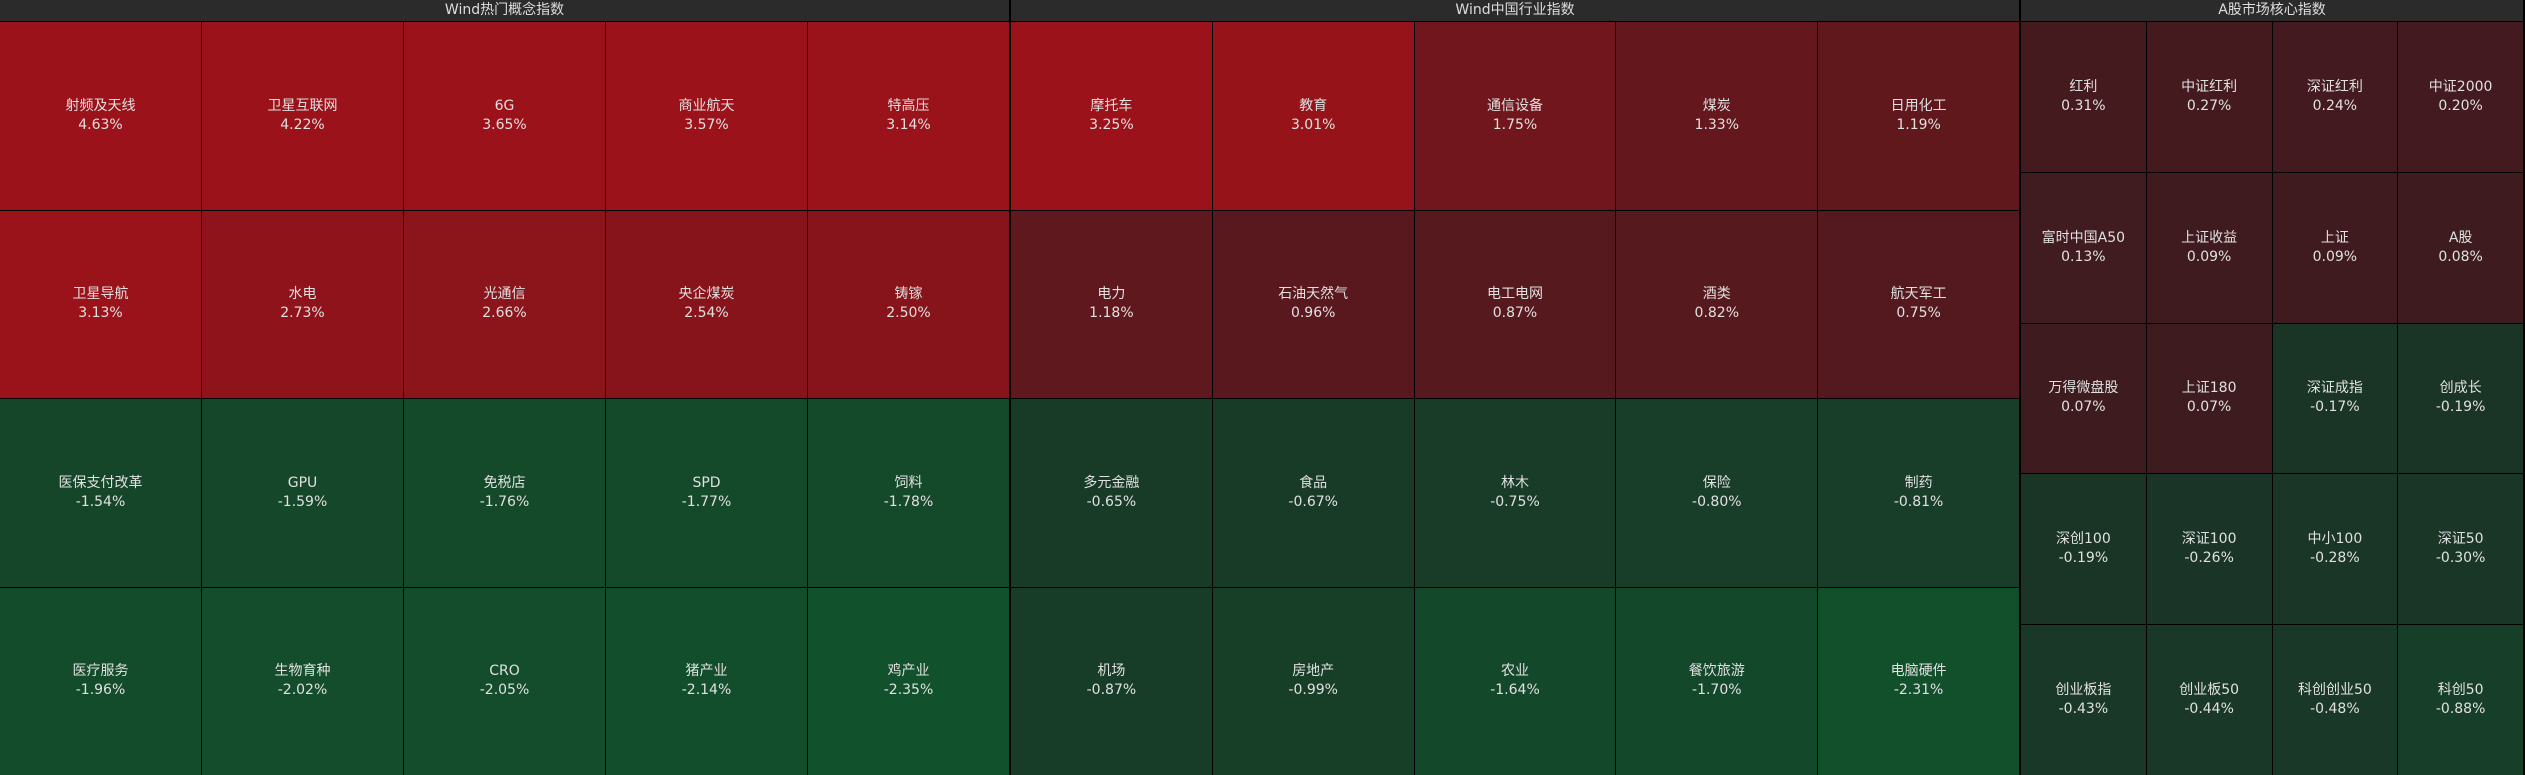 This screenshot has height=775, width=2525. Describe the element at coordinates (1313, 124) in the screenshot. I see `cell-change: 3.01%` at that location.